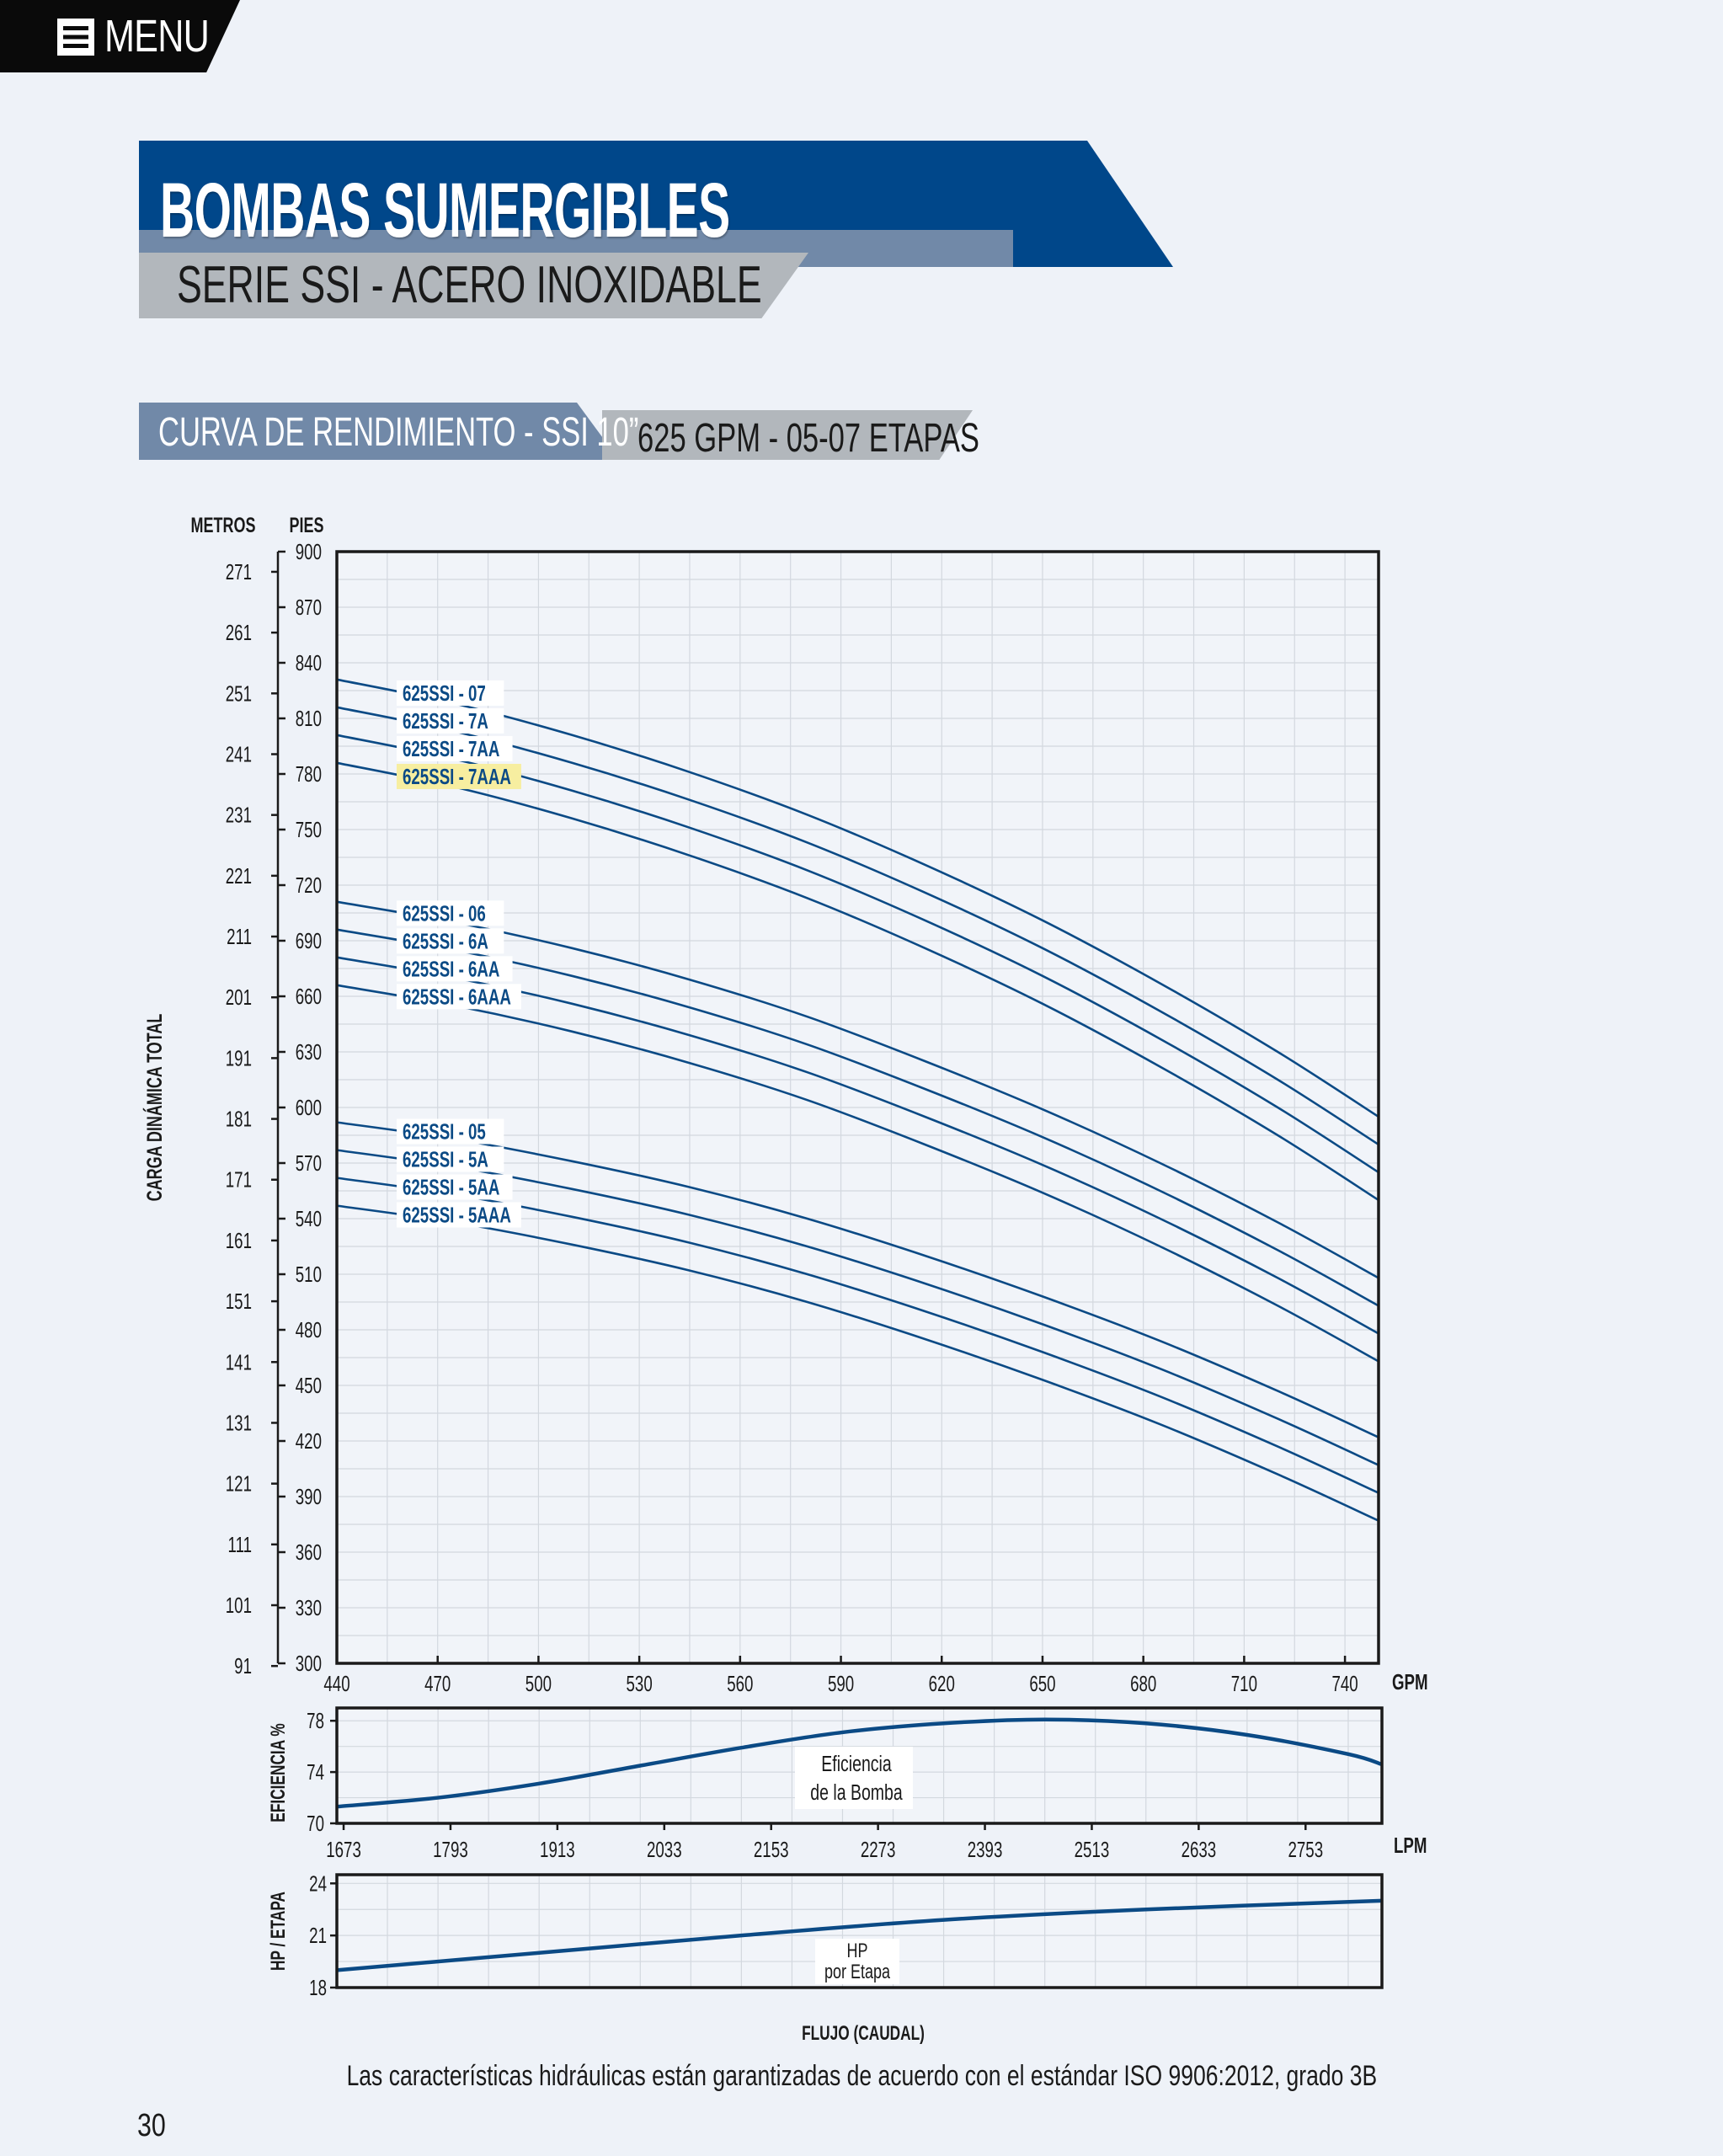 The image size is (1723, 2156). Describe the element at coordinates (558, 1849) in the screenshot. I see `x-tick-label-lpm: 1913` at that location.